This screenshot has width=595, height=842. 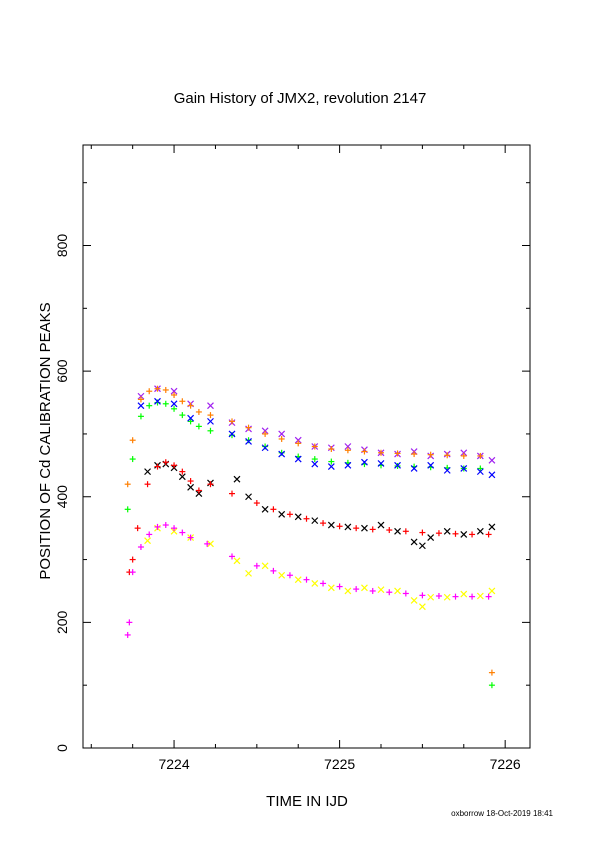 What do you see at coordinates (502, 813) in the screenshot?
I see `timestamp-footer: oxborrow 18-Oct-2019 18:41` at bounding box center [502, 813].